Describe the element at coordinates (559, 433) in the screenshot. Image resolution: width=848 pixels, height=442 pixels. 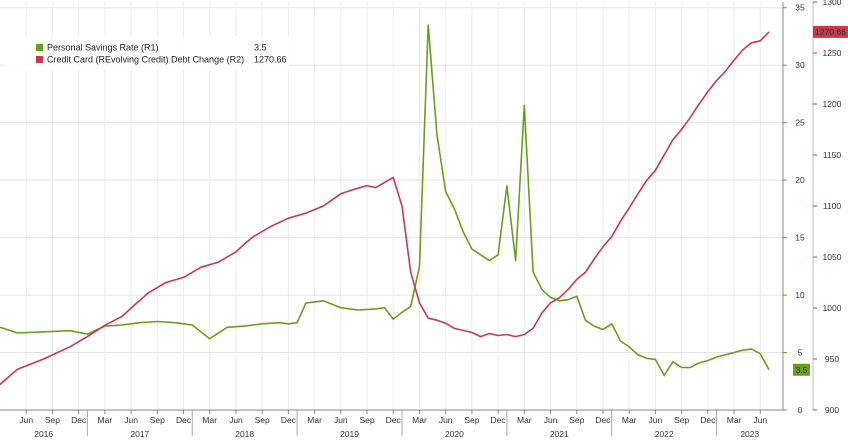
I see `year-label: 2021` at that location.